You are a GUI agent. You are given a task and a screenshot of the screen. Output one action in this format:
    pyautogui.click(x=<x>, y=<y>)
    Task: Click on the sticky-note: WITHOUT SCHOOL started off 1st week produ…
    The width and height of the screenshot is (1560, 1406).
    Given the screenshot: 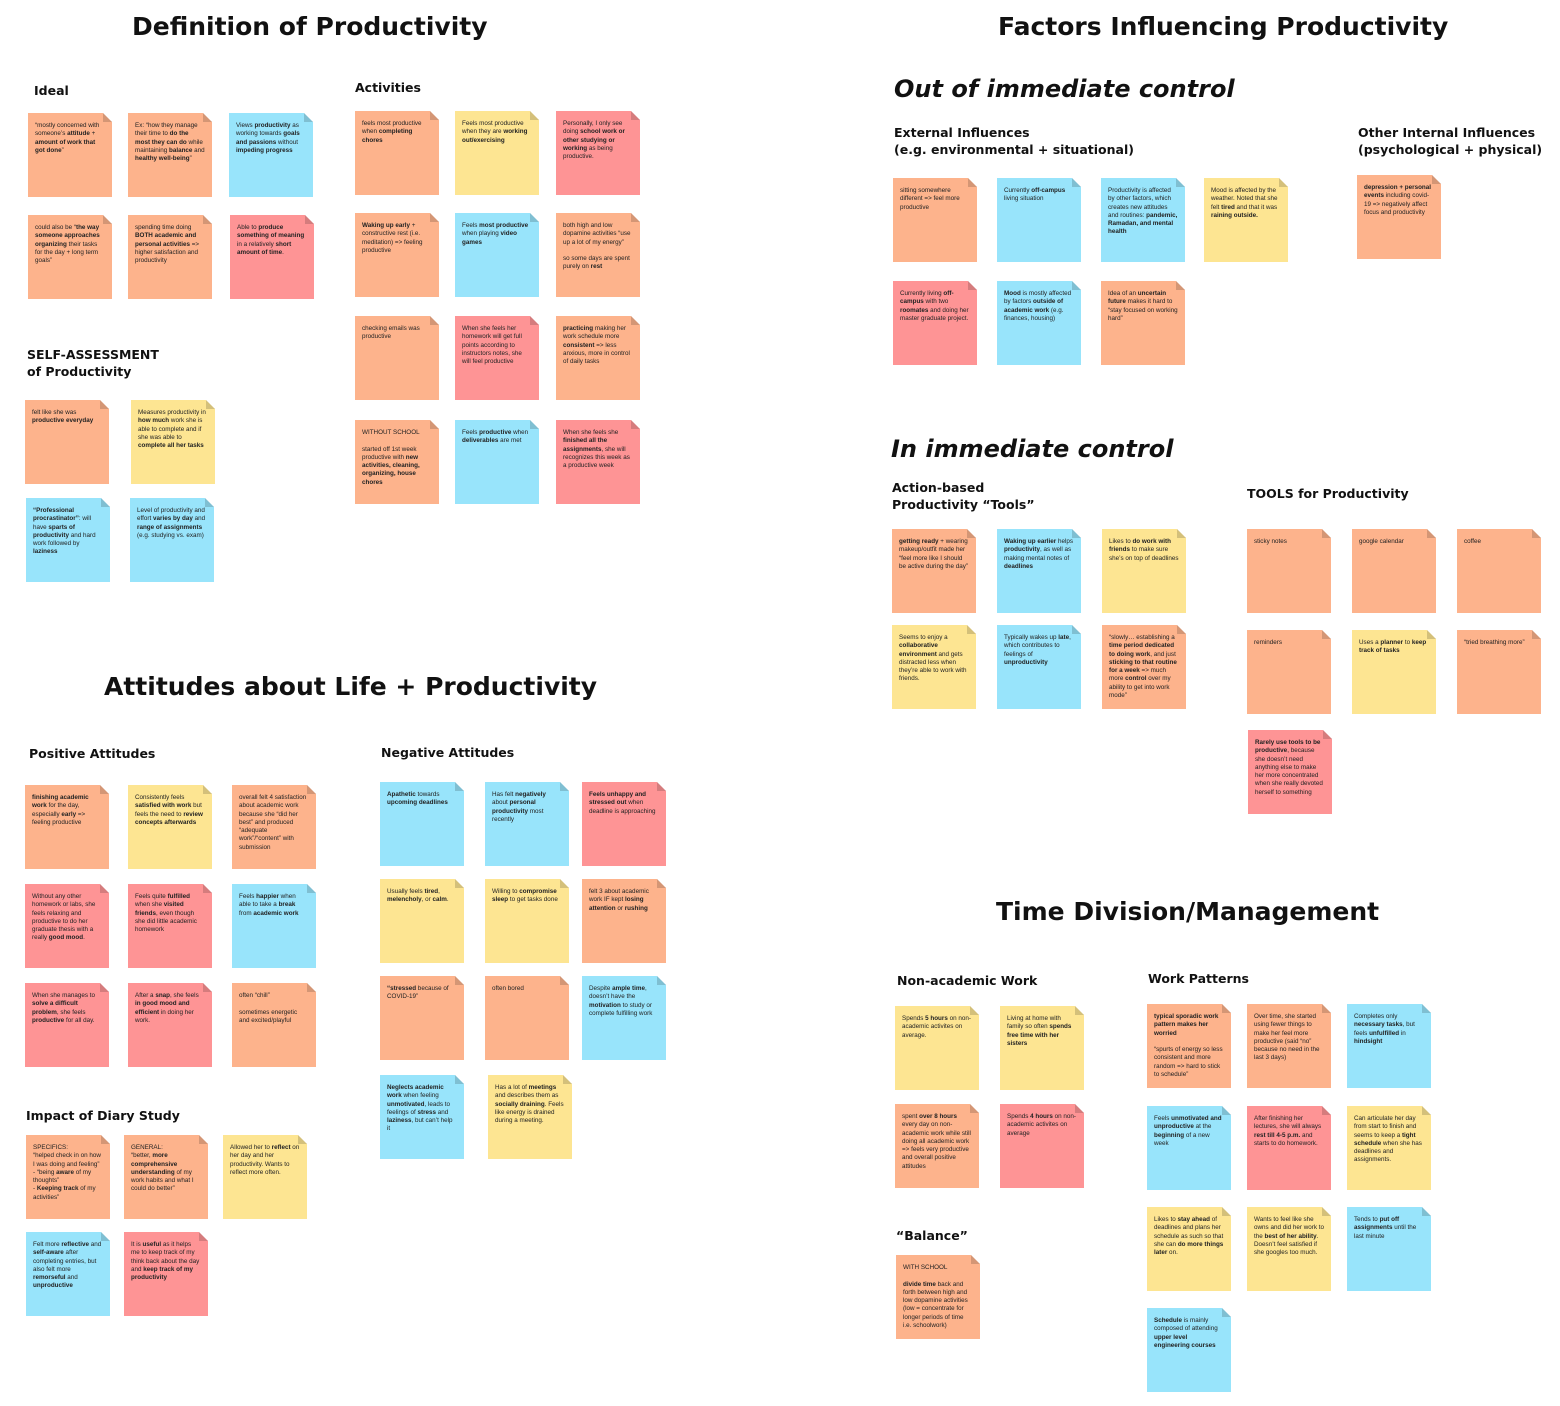 What is the action you would take?
    pyautogui.click(x=397, y=462)
    